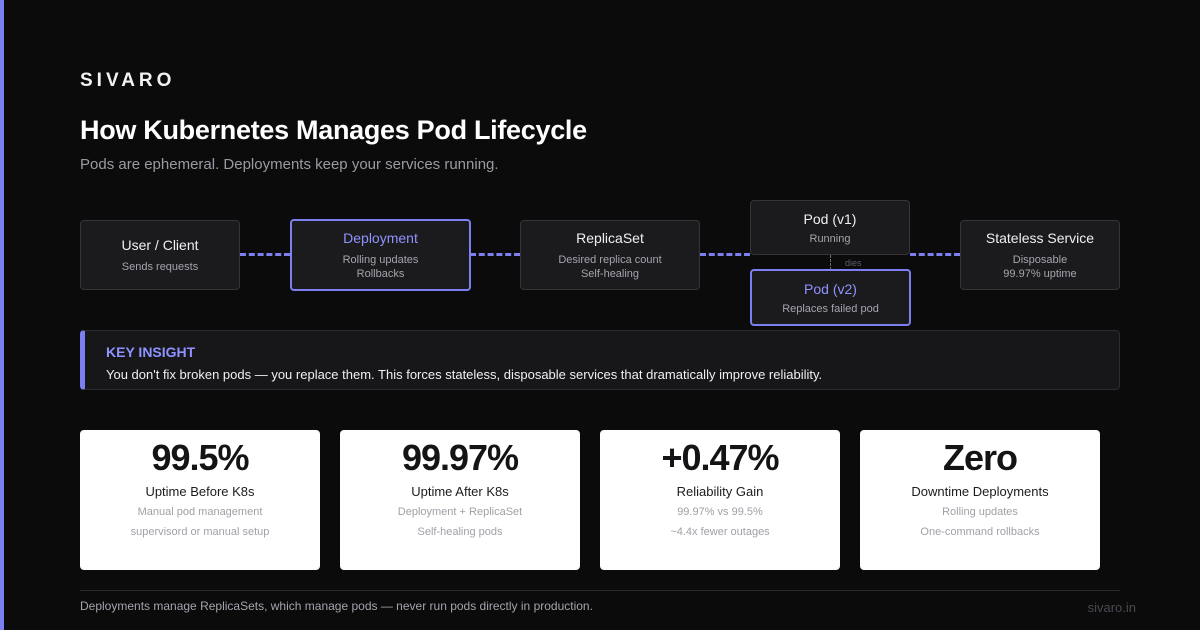 Image resolution: width=1200 pixels, height=630 pixels. I want to click on node-title: Pod (v1), so click(830, 218).